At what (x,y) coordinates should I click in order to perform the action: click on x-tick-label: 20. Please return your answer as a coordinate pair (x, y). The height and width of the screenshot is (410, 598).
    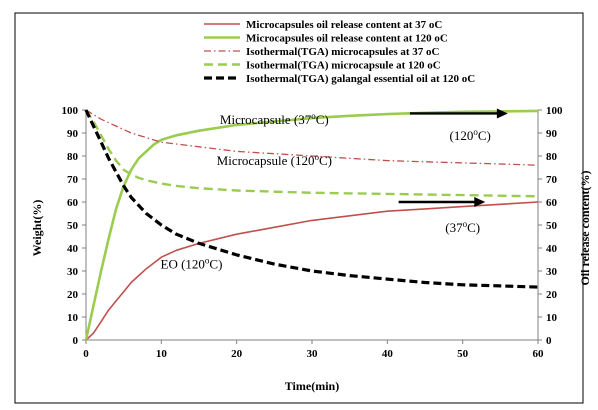
    Looking at the image, I should click on (237, 354).